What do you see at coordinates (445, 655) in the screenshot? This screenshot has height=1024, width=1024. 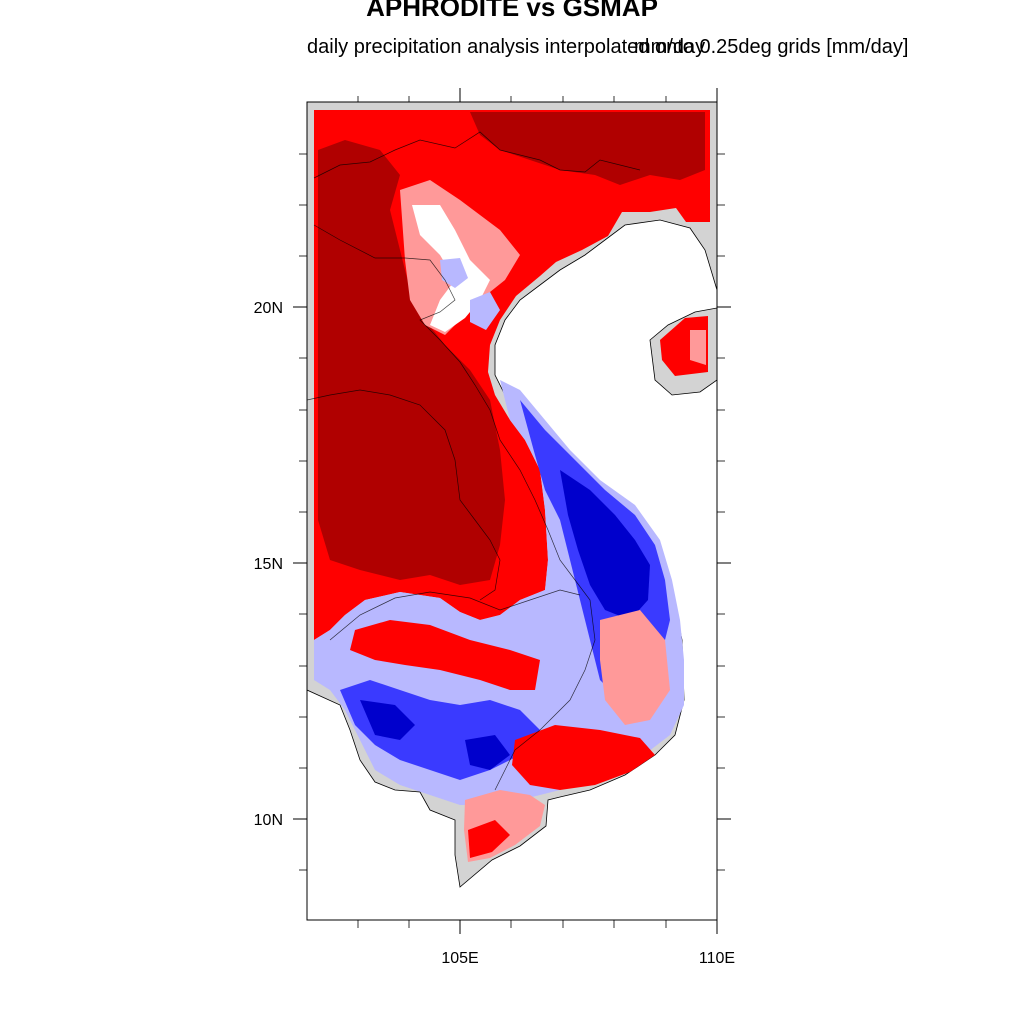 I see `data-red-south-band` at bounding box center [445, 655].